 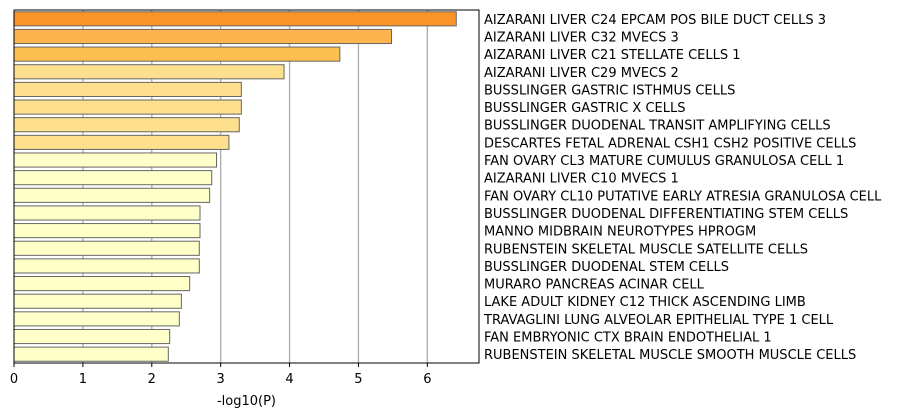 What do you see at coordinates (221, 379) in the screenshot?
I see `x-tick-label-3: 3` at bounding box center [221, 379].